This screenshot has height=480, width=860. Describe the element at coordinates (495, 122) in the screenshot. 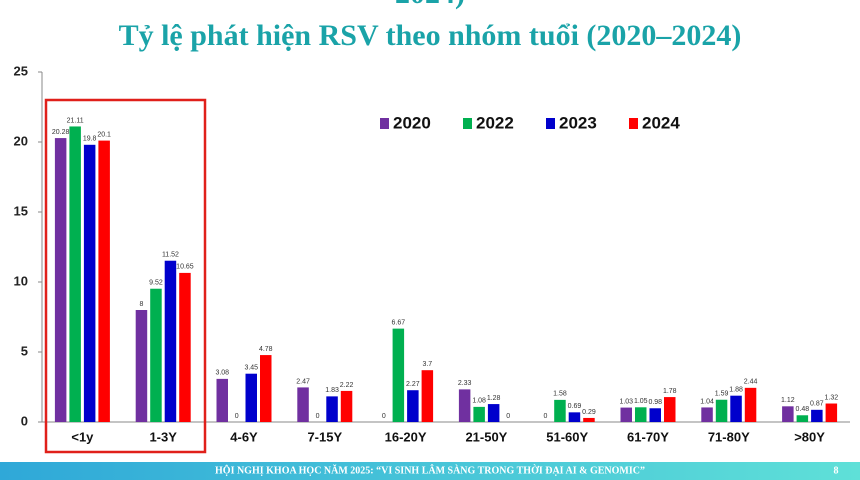

I see `legend-label: 2022` at that location.